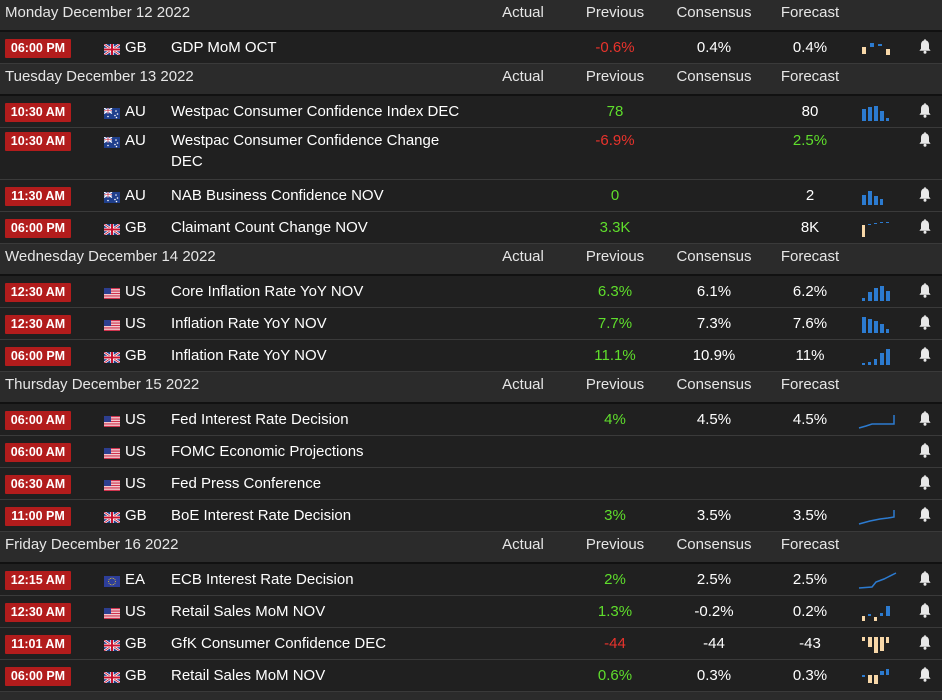 Image resolution: width=942 pixels, height=700 pixels. What do you see at coordinates (810, 515) in the screenshot?
I see `forecast-value: 3.5%` at bounding box center [810, 515].